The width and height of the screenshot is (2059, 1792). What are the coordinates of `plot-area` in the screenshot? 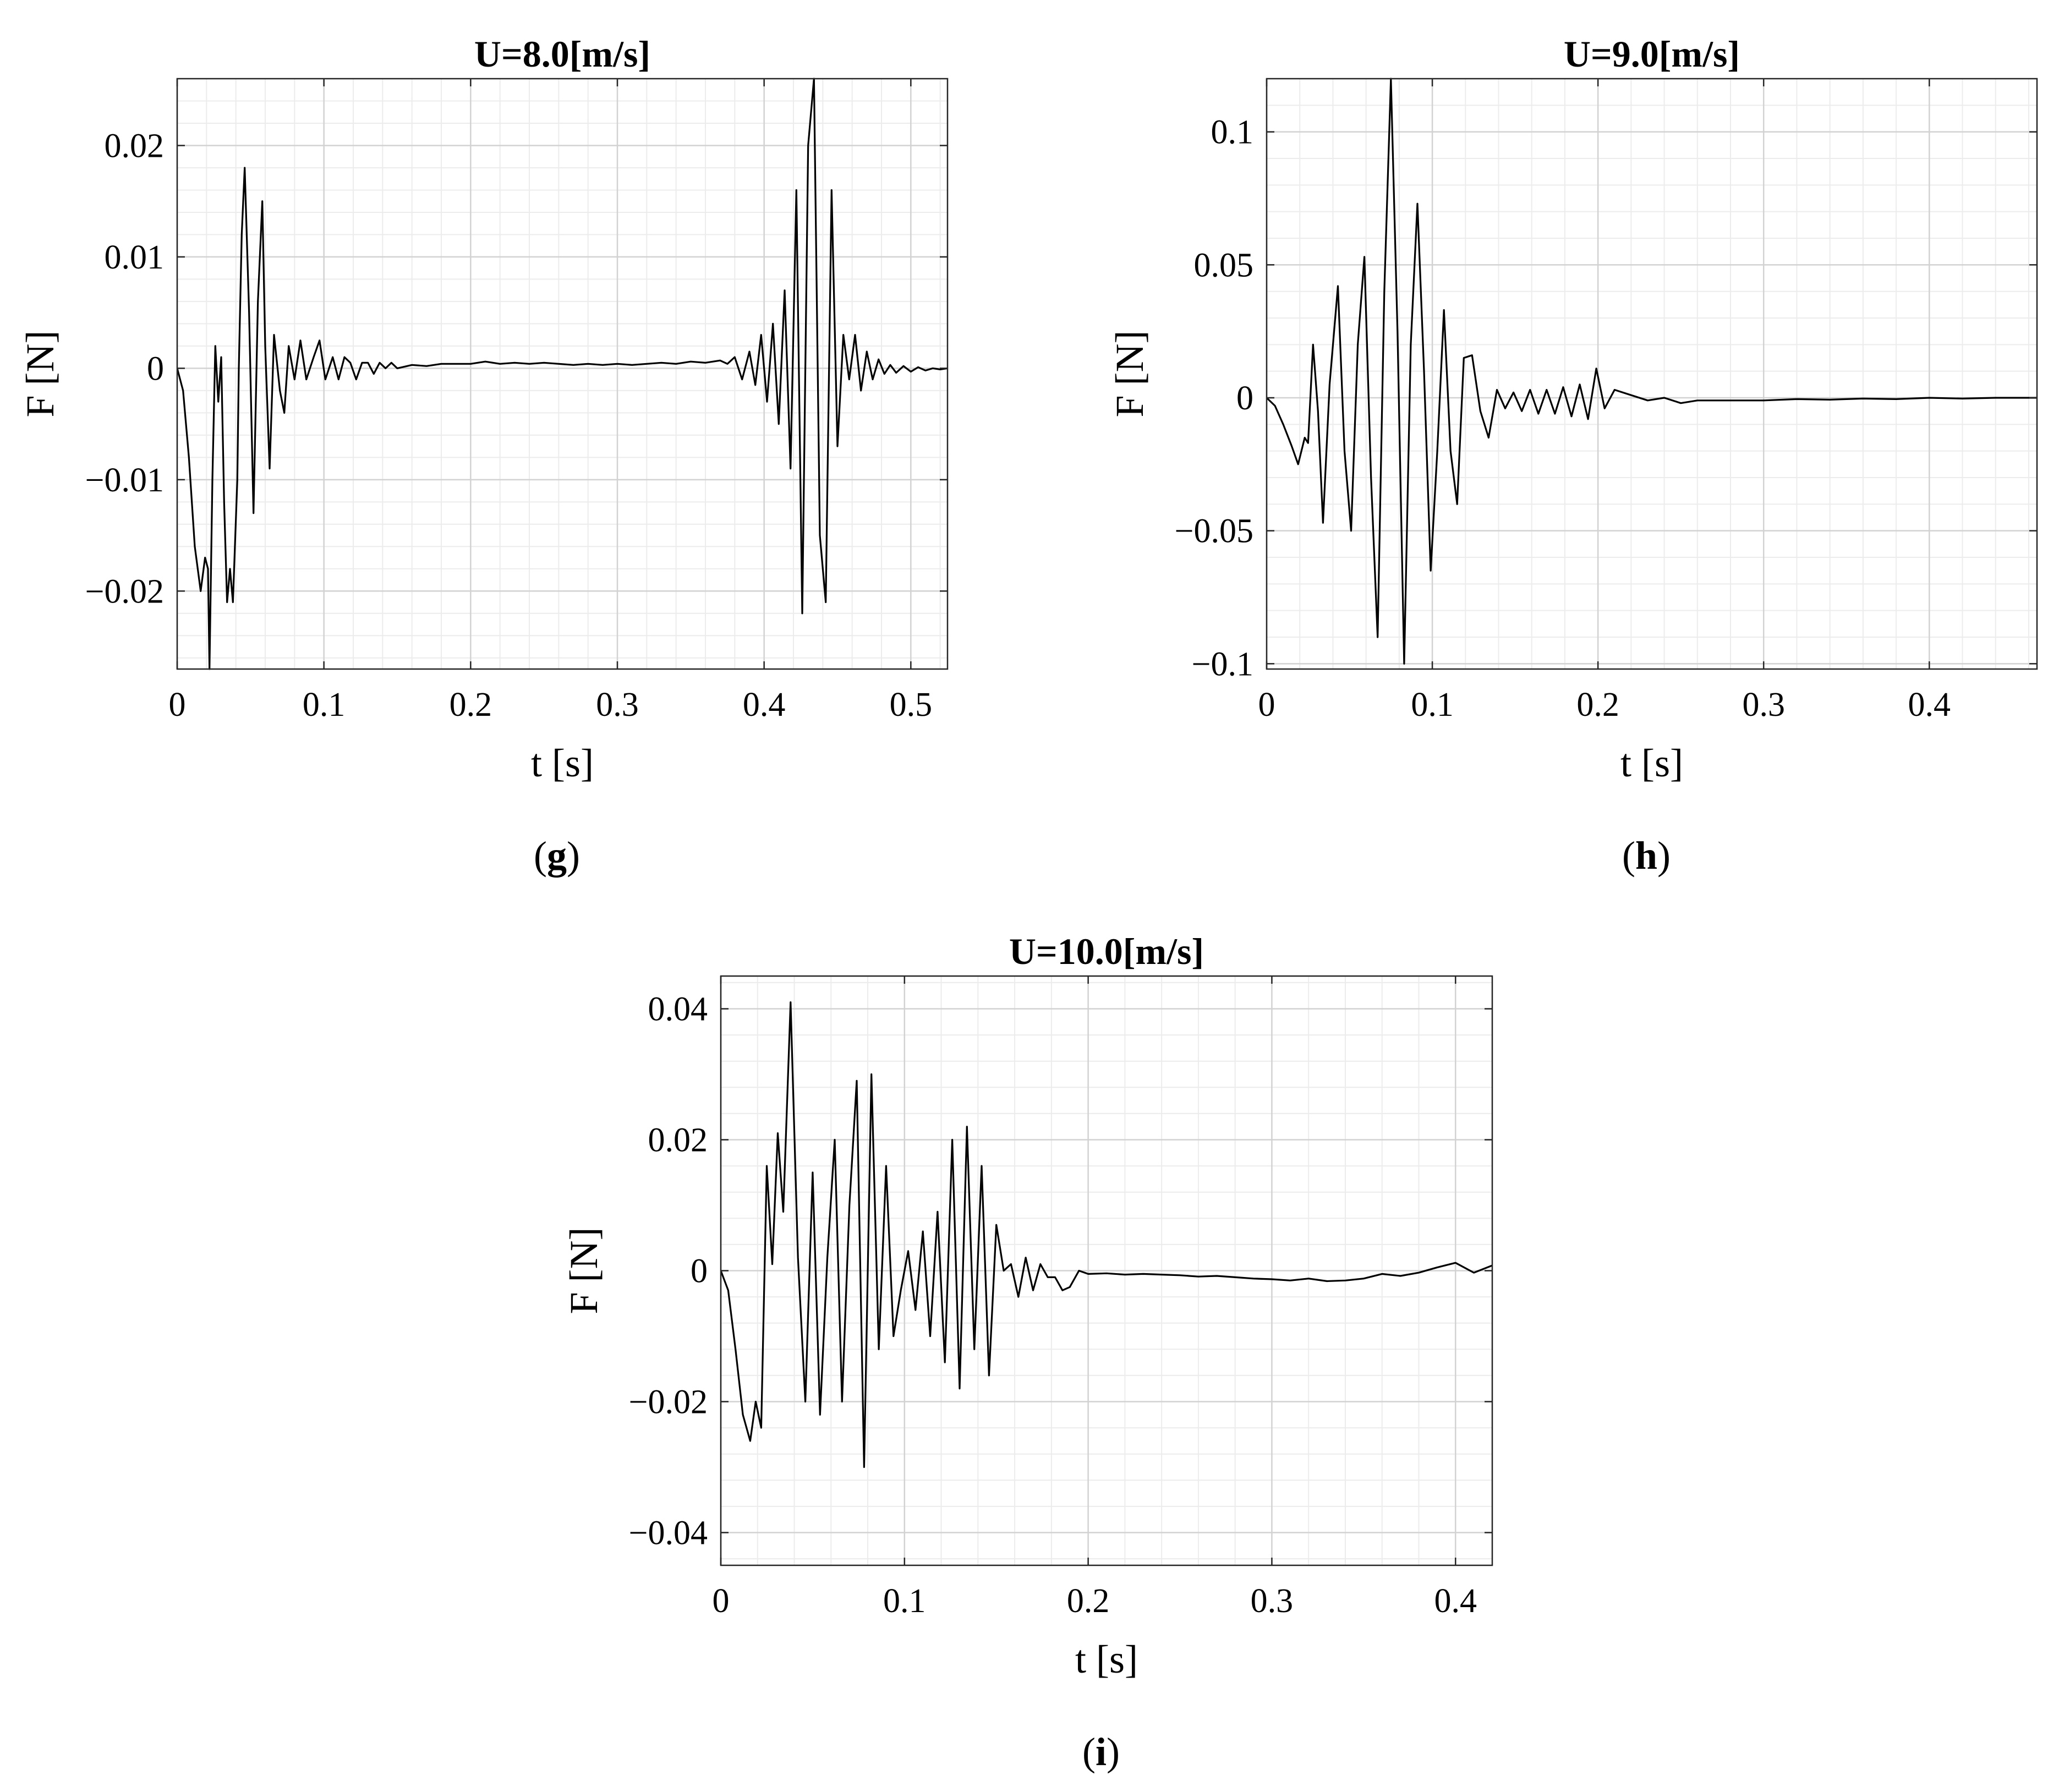 It's located at (1652, 374).